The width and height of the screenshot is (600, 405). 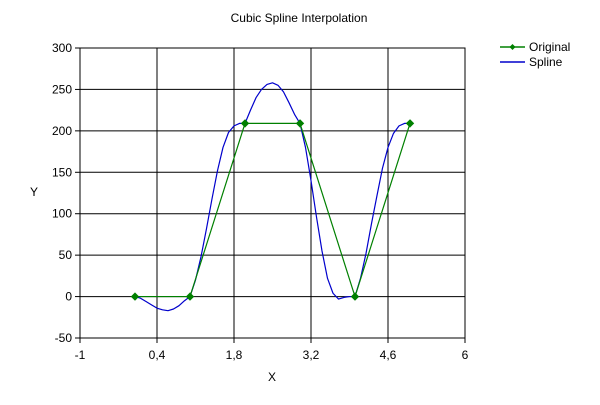 What do you see at coordinates (62, 131) in the screenshot?
I see `y-tick-label: 200` at bounding box center [62, 131].